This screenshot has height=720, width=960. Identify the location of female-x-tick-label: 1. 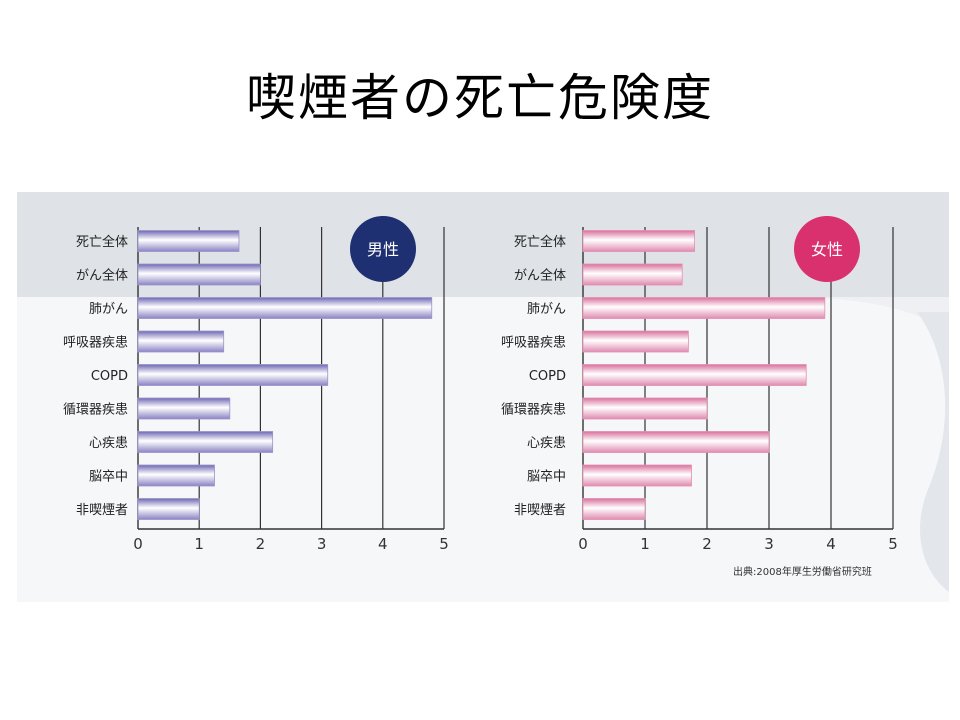
(645, 544).